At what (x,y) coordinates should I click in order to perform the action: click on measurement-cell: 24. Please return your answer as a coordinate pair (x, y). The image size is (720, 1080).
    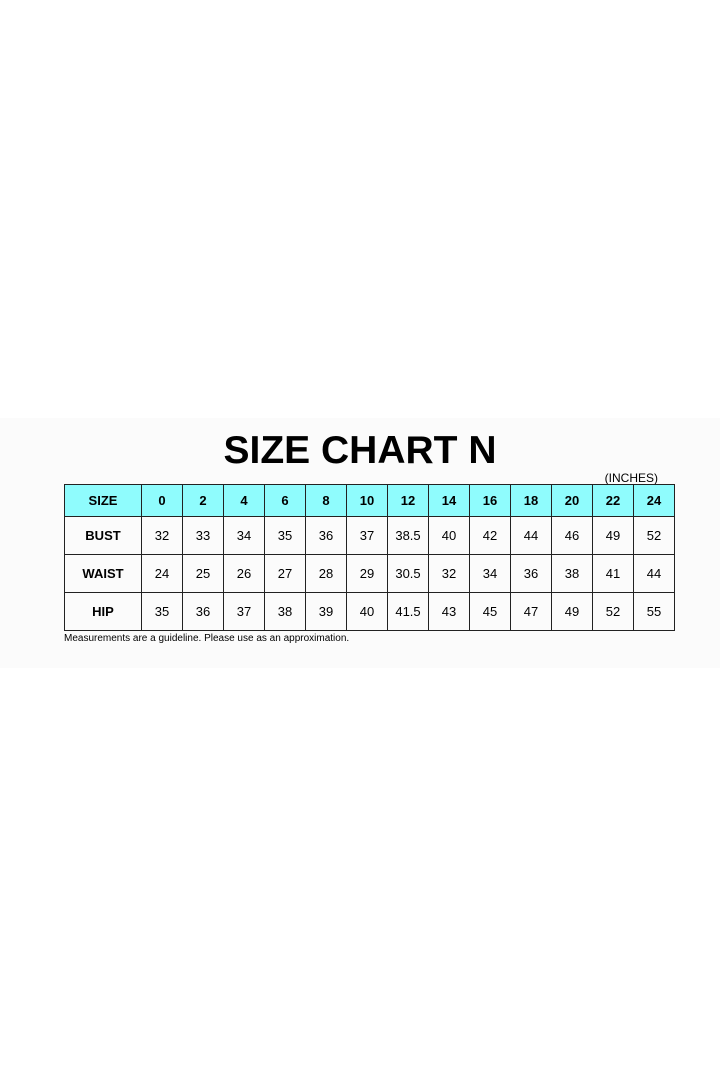
    Looking at the image, I should click on (162, 573).